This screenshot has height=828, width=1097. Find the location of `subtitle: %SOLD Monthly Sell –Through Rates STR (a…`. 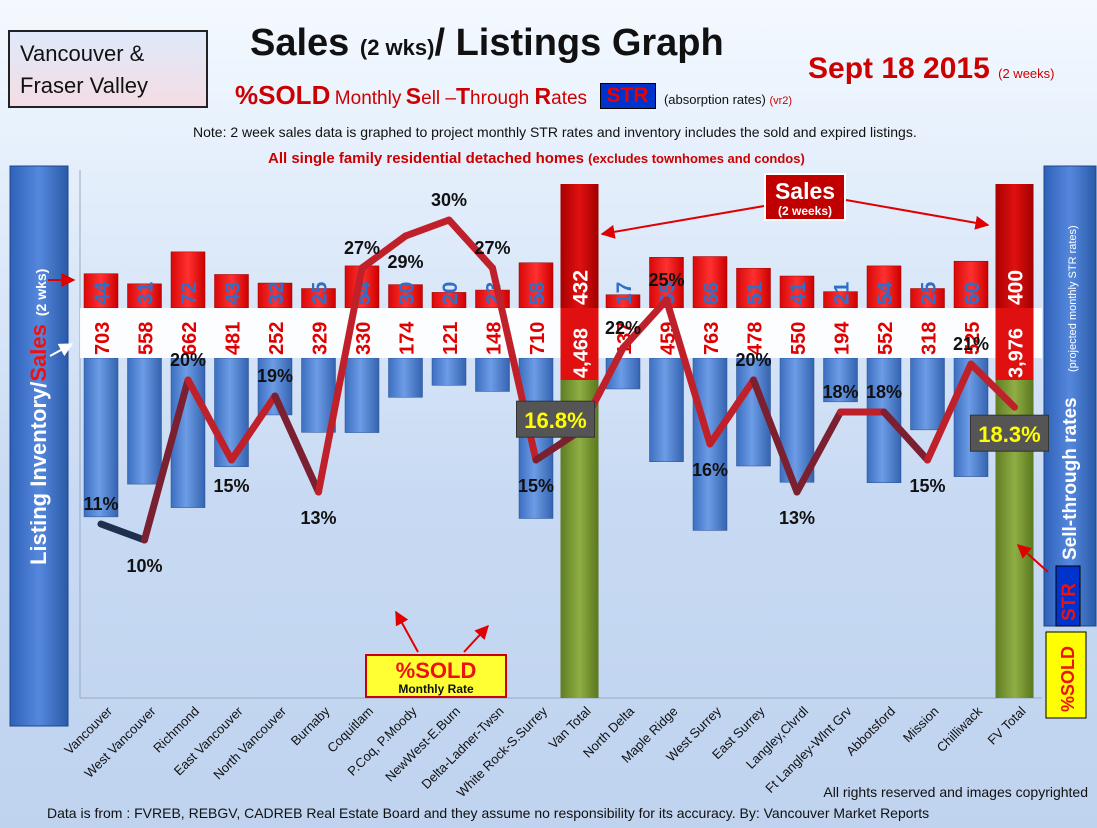

subtitle: %SOLD Monthly Sell –Through Rates STR (a… is located at coordinates (513, 95).